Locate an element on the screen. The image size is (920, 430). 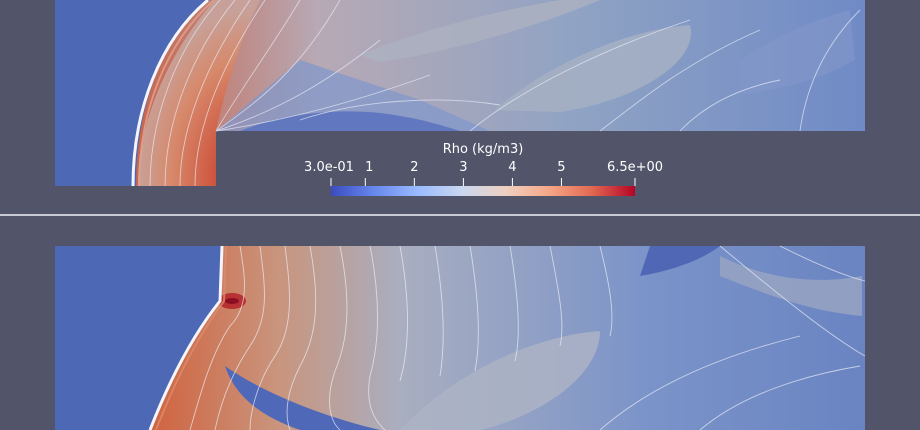
colorbar-scale is located at coordinates (483, 187).